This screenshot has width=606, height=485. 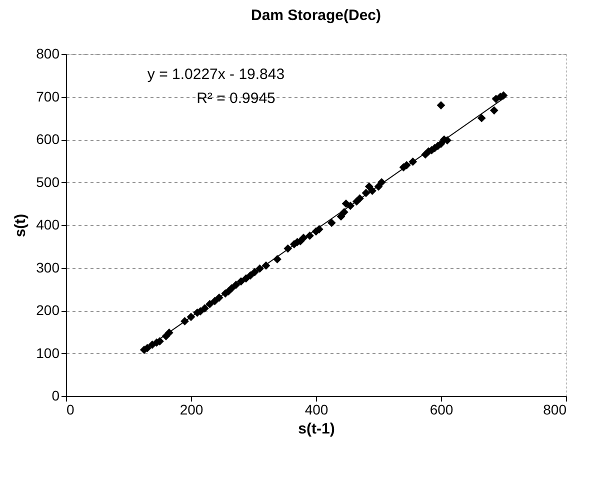 What do you see at coordinates (316, 15) in the screenshot?
I see `chart-title: Dam Storage(Dec)` at bounding box center [316, 15].